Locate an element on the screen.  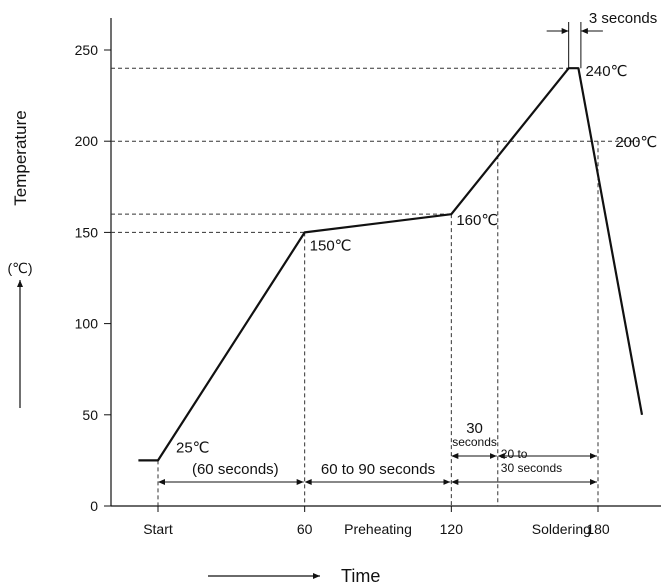
x-tick-label: Preheating is located at coordinates (378, 529).